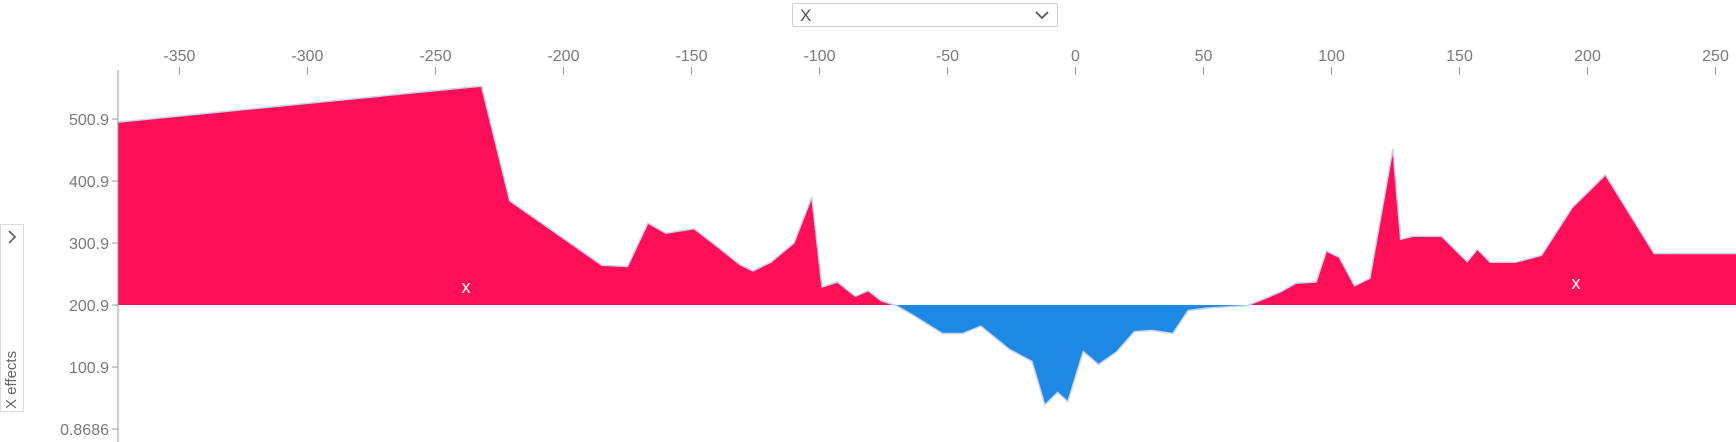 The width and height of the screenshot is (1736, 442). I want to click on y-tick-label: 100.9, so click(89, 368).